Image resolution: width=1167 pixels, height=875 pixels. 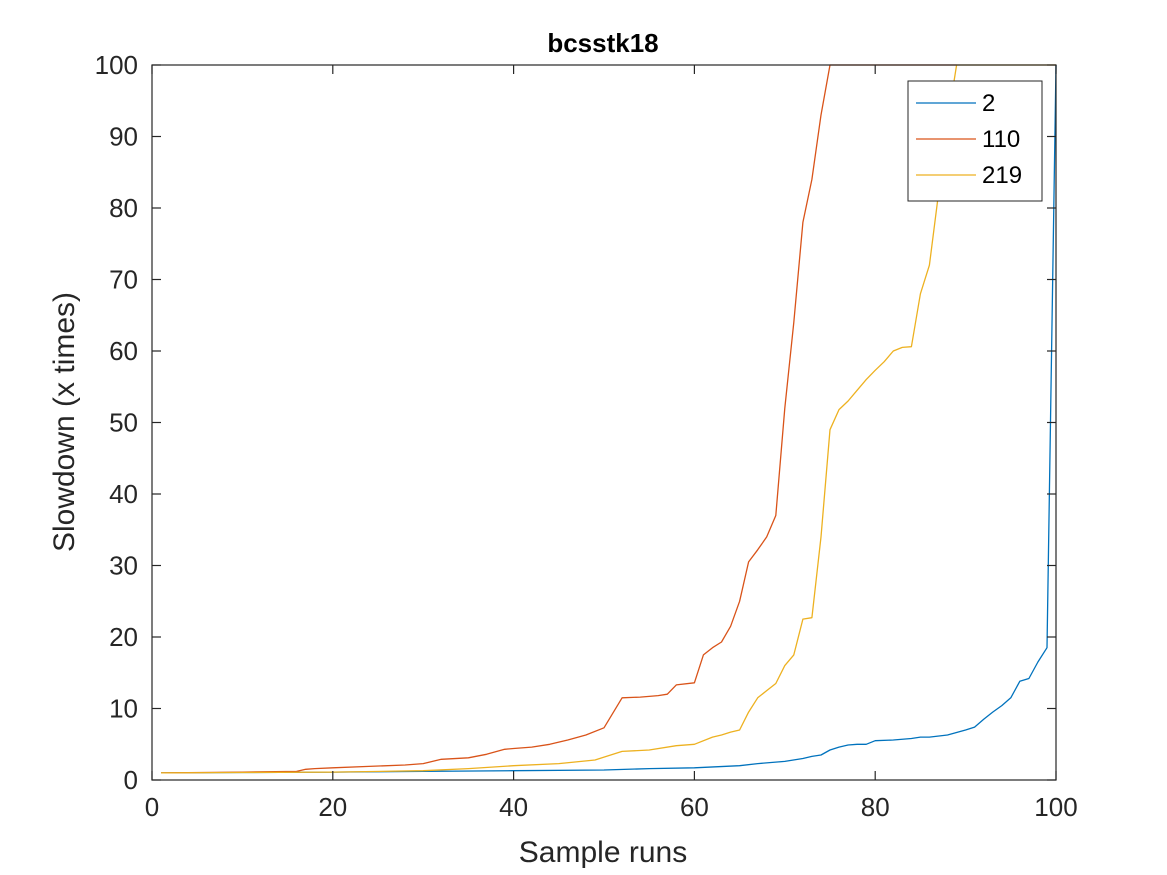 I want to click on legend-box, so click(x=975, y=141).